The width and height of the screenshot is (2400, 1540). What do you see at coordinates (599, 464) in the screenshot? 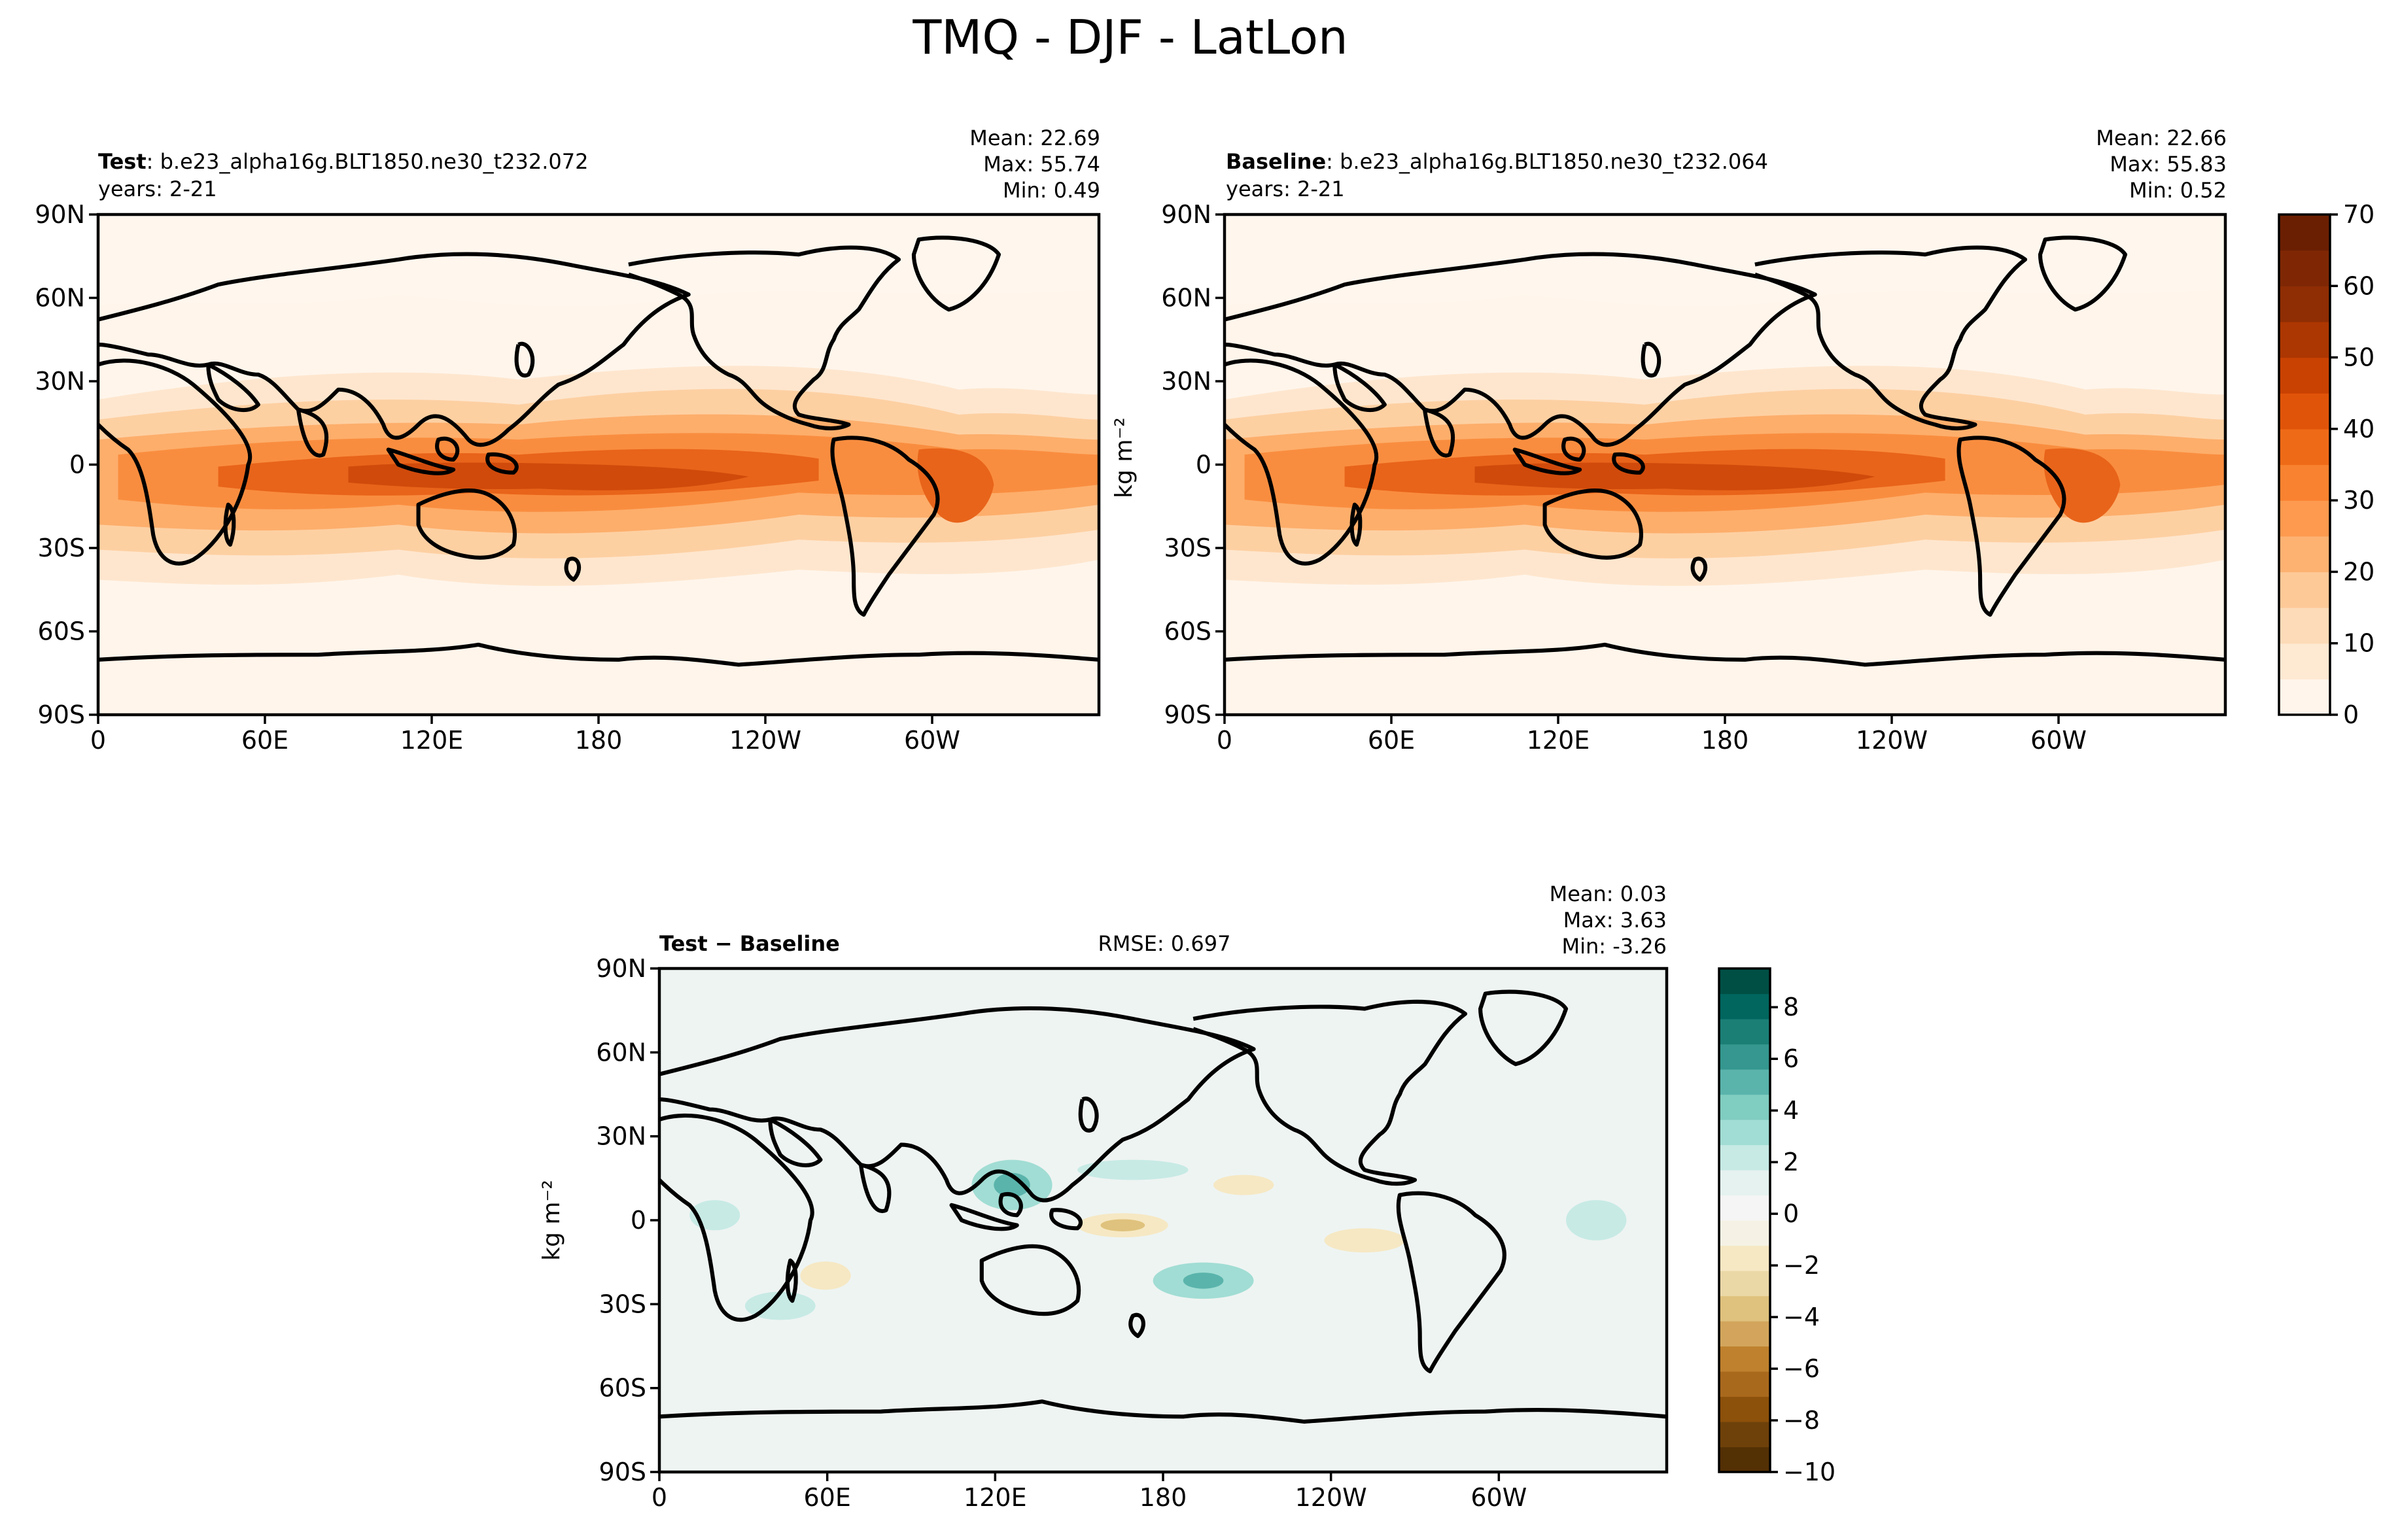
I see `test-map` at bounding box center [599, 464].